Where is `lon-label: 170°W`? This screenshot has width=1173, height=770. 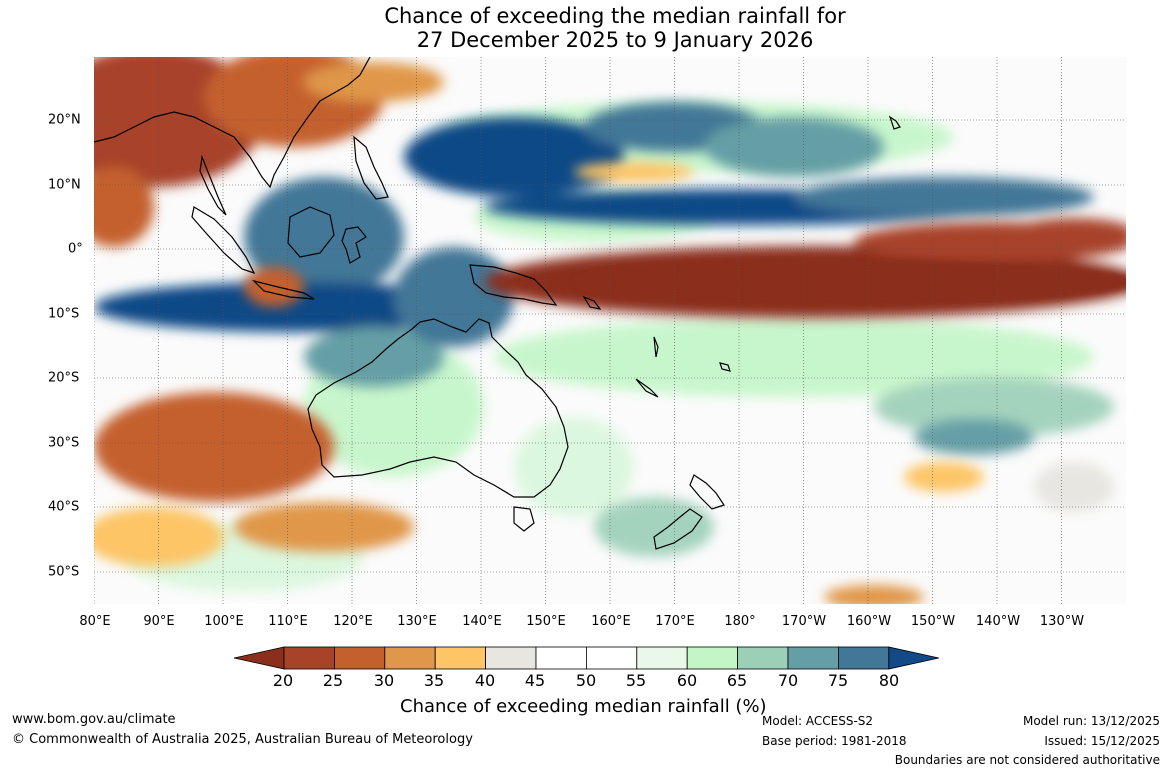
lon-label: 170°W is located at coordinates (804, 621).